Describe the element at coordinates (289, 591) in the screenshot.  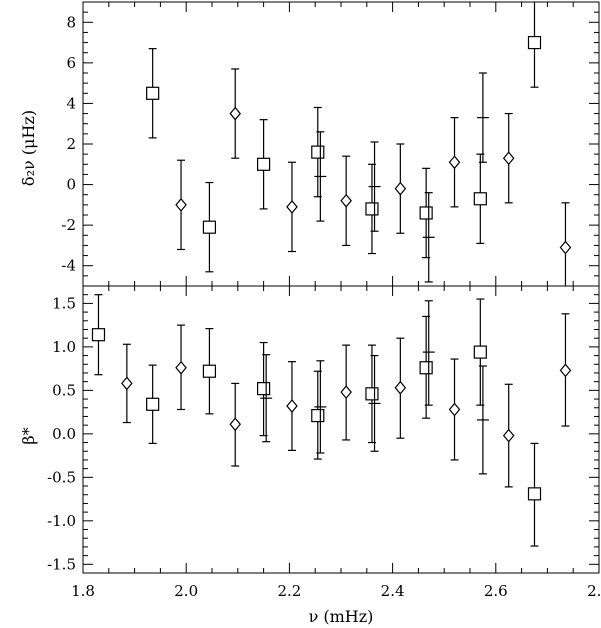
I see `x-tick-label: 2.2` at that location.